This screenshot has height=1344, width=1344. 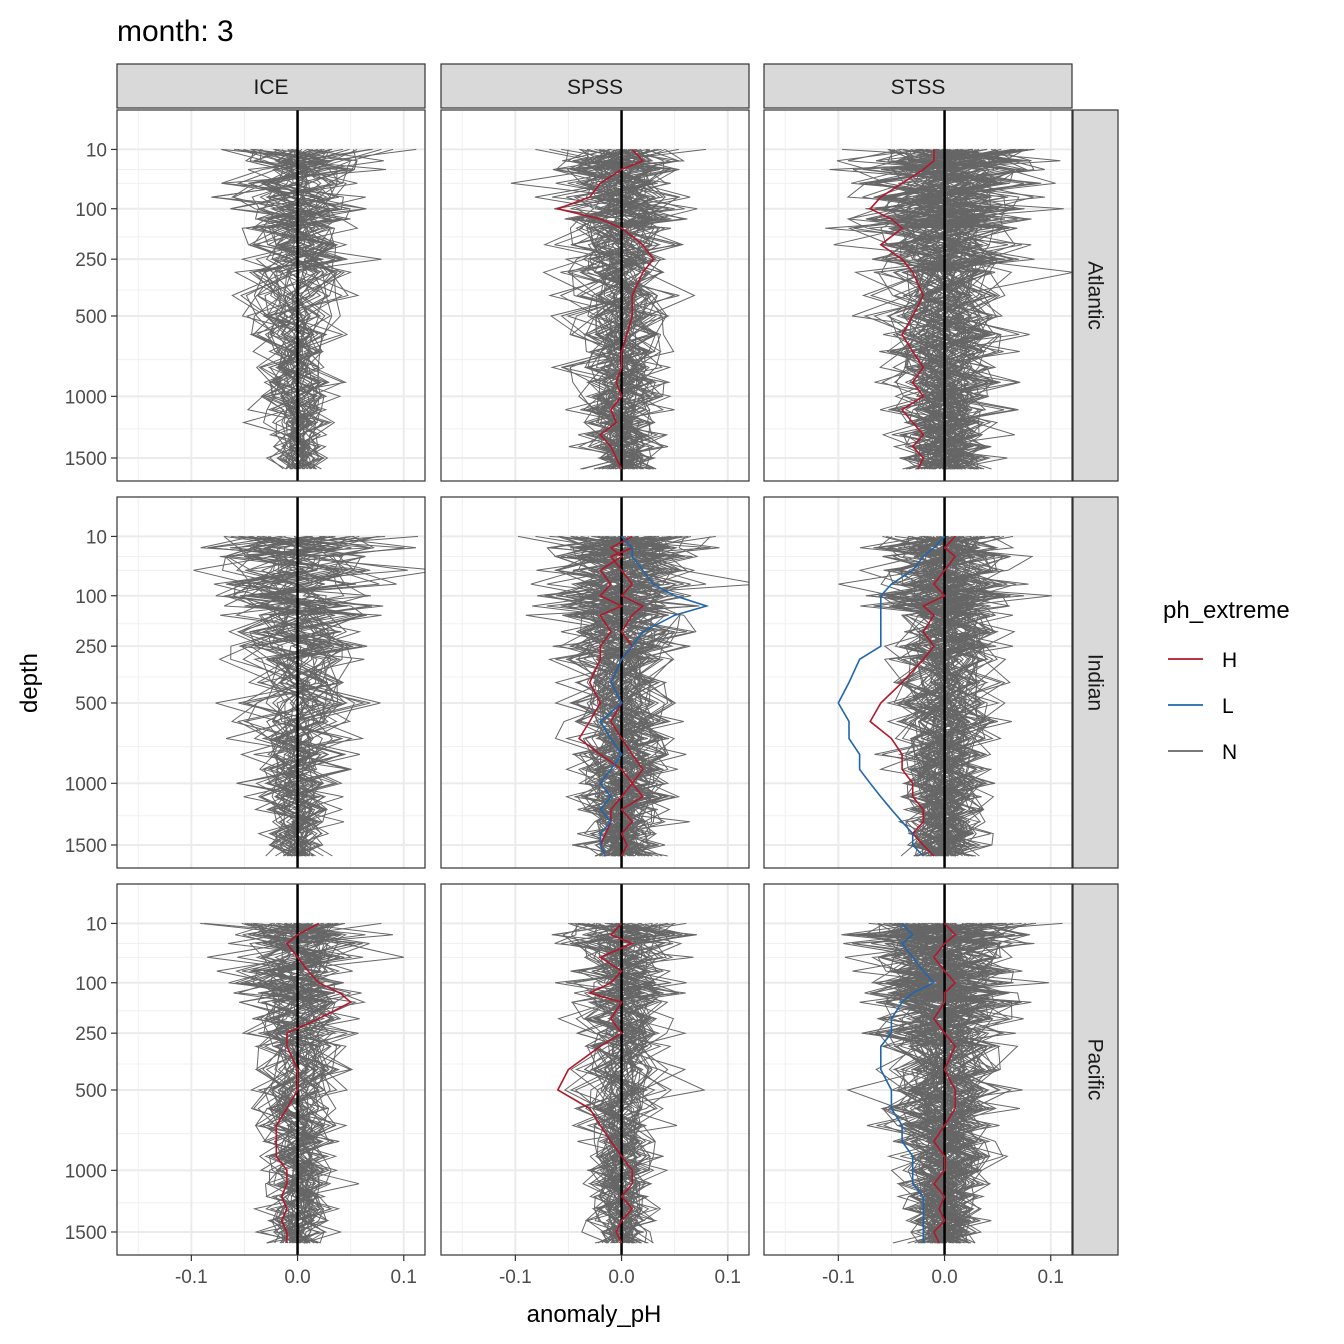 I want to click on legend-item-n: N, so click(x=1202, y=752).